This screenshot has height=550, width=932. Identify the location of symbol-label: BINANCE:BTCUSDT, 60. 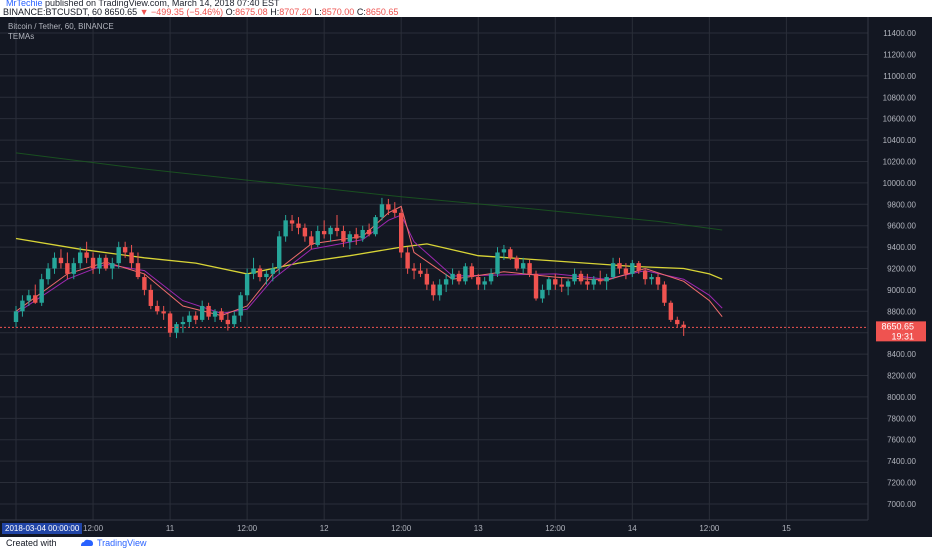
(53, 12).